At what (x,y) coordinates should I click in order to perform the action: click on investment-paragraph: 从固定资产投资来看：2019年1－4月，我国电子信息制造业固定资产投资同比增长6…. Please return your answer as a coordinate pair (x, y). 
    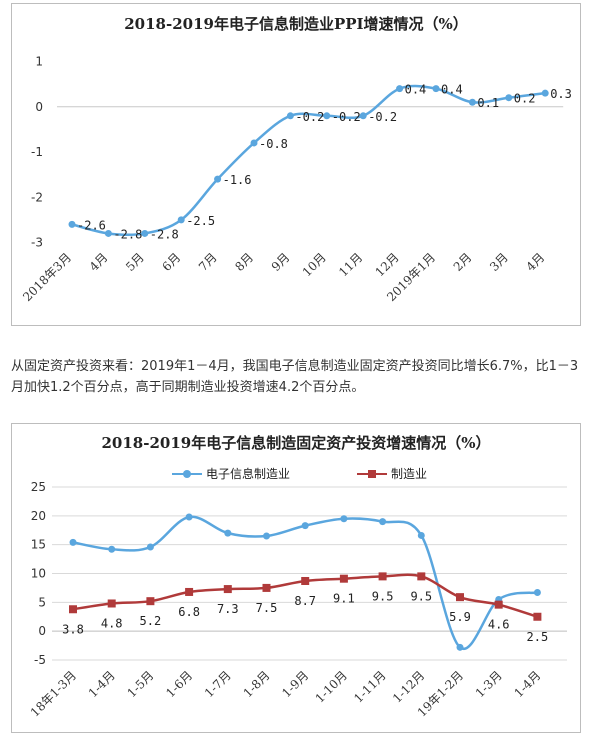
    Looking at the image, I should click on (295, 377).